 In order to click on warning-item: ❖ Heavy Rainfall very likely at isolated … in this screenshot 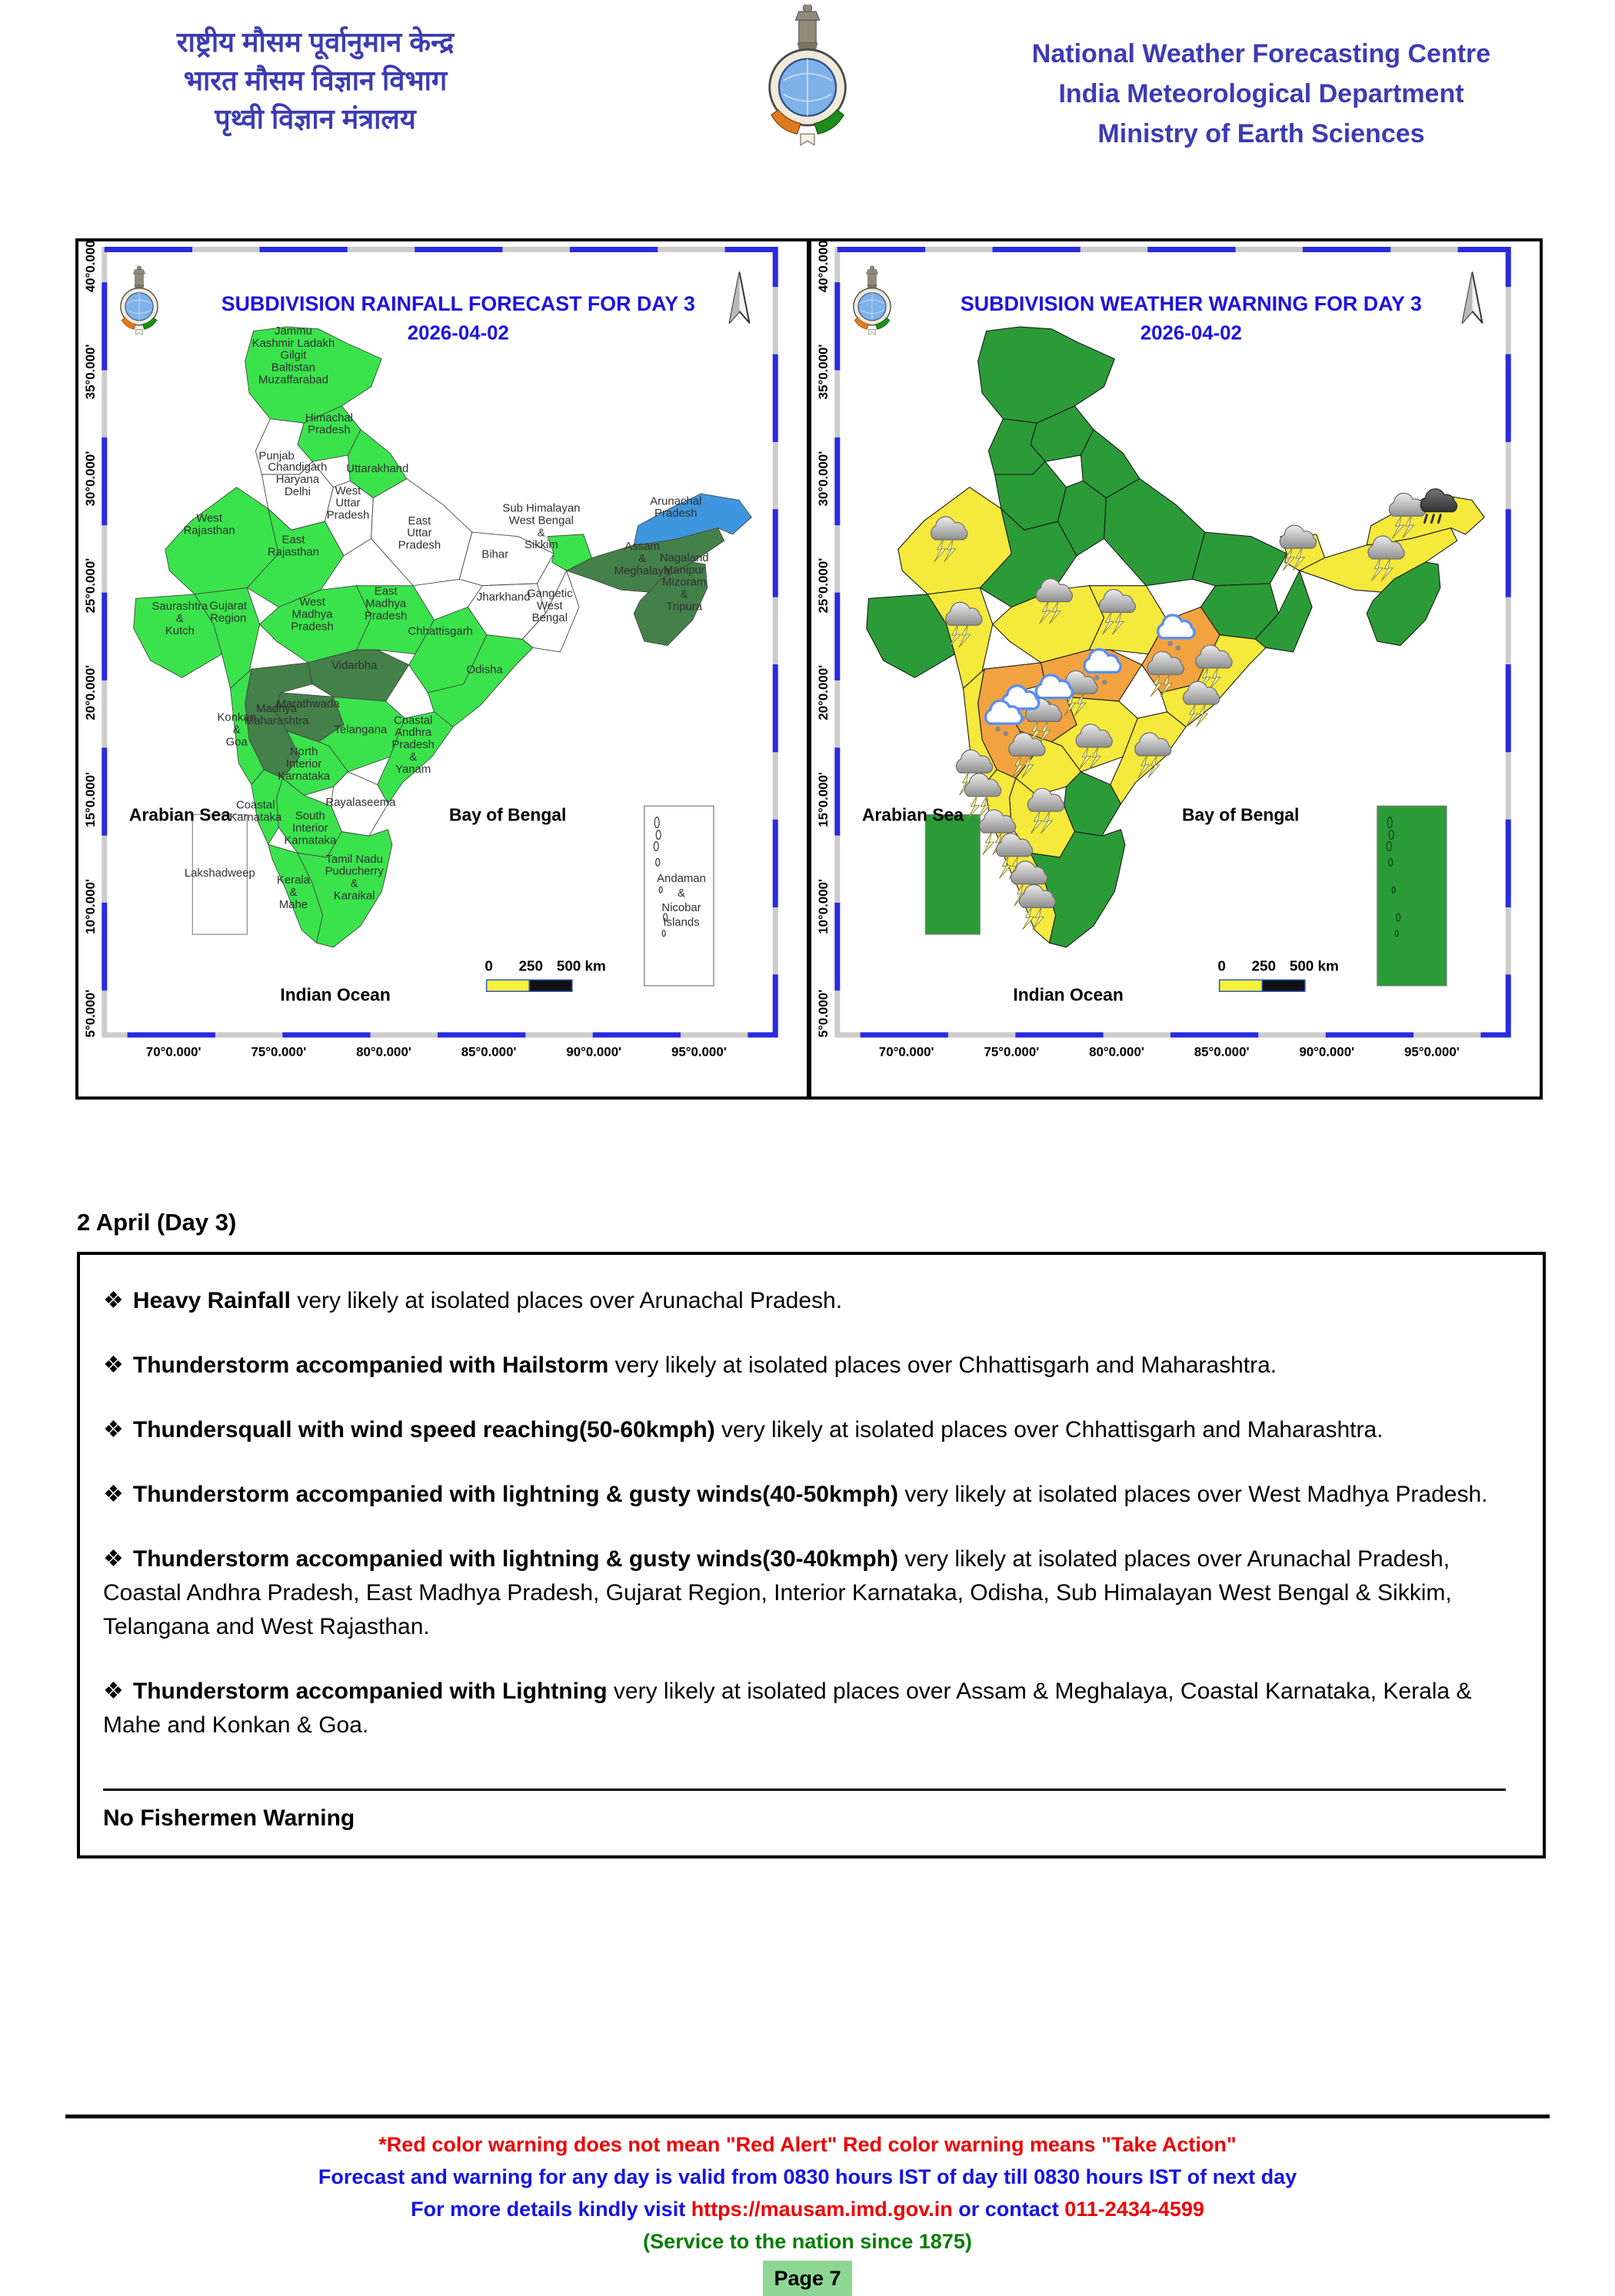, I will do `click(811, 1301)`.